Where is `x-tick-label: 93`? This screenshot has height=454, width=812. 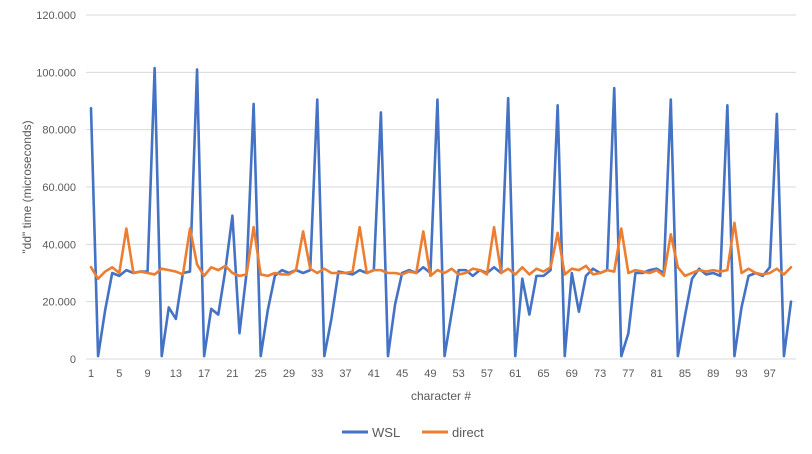
x-tick-label: 93 is located at coordinates (741, 374).